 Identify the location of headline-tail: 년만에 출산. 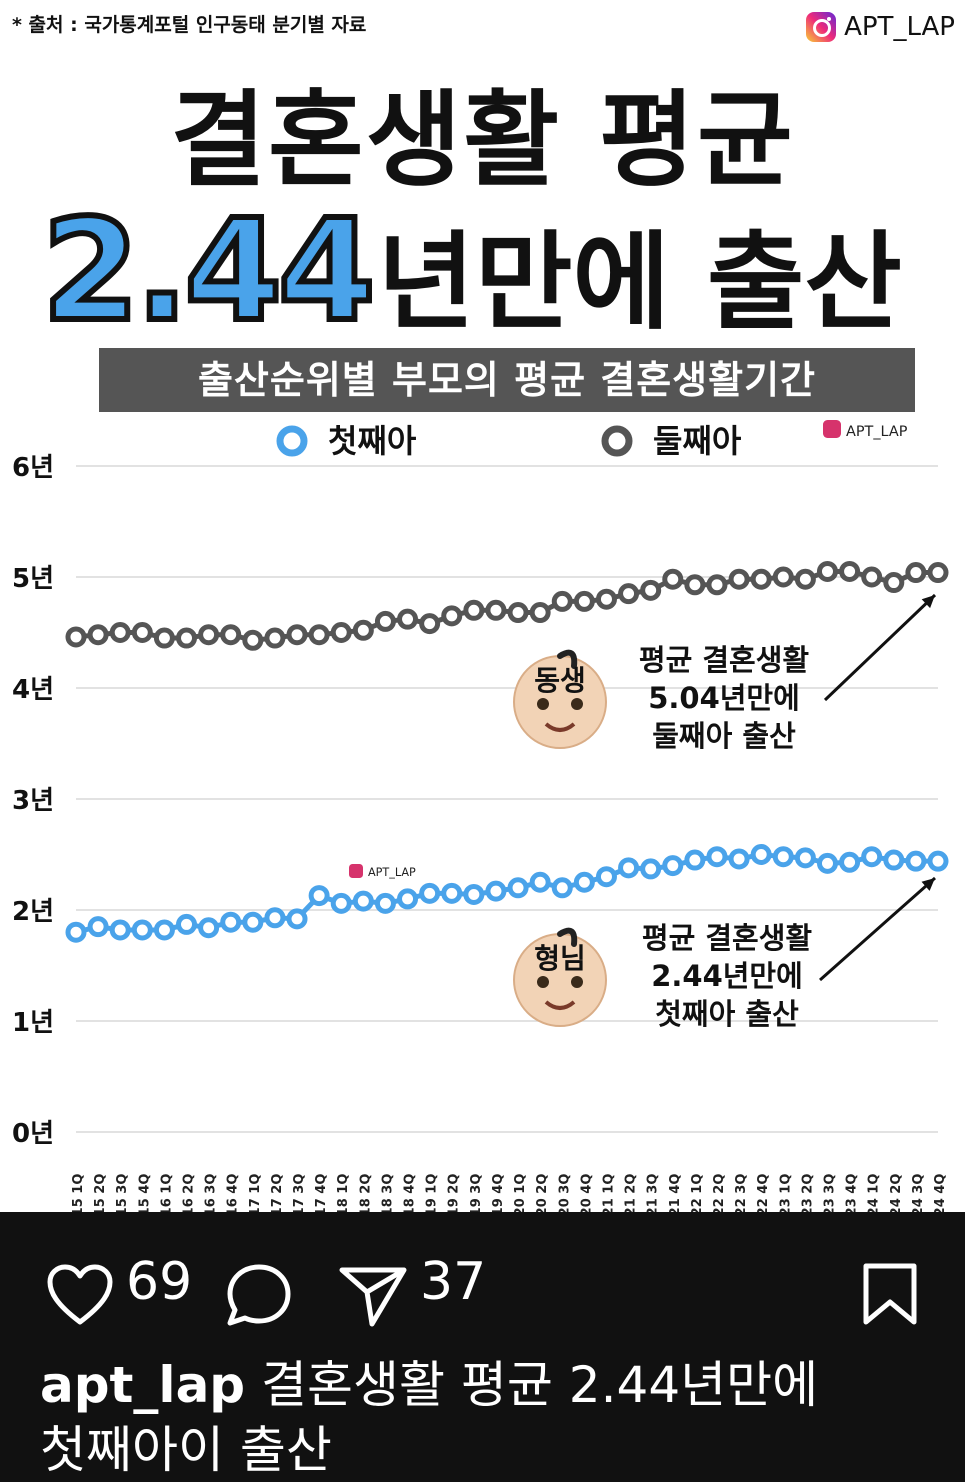
(639, 273).